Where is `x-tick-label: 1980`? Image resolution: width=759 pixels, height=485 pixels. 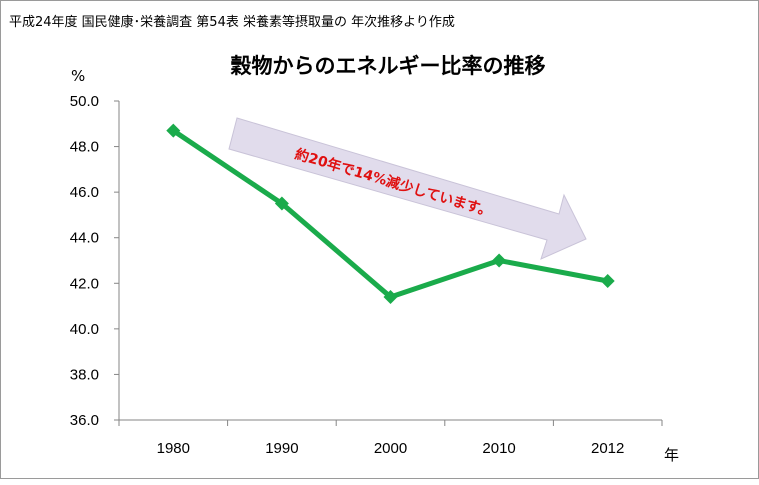
x-tick-label: 1980 is located at coordinates (173, 448).